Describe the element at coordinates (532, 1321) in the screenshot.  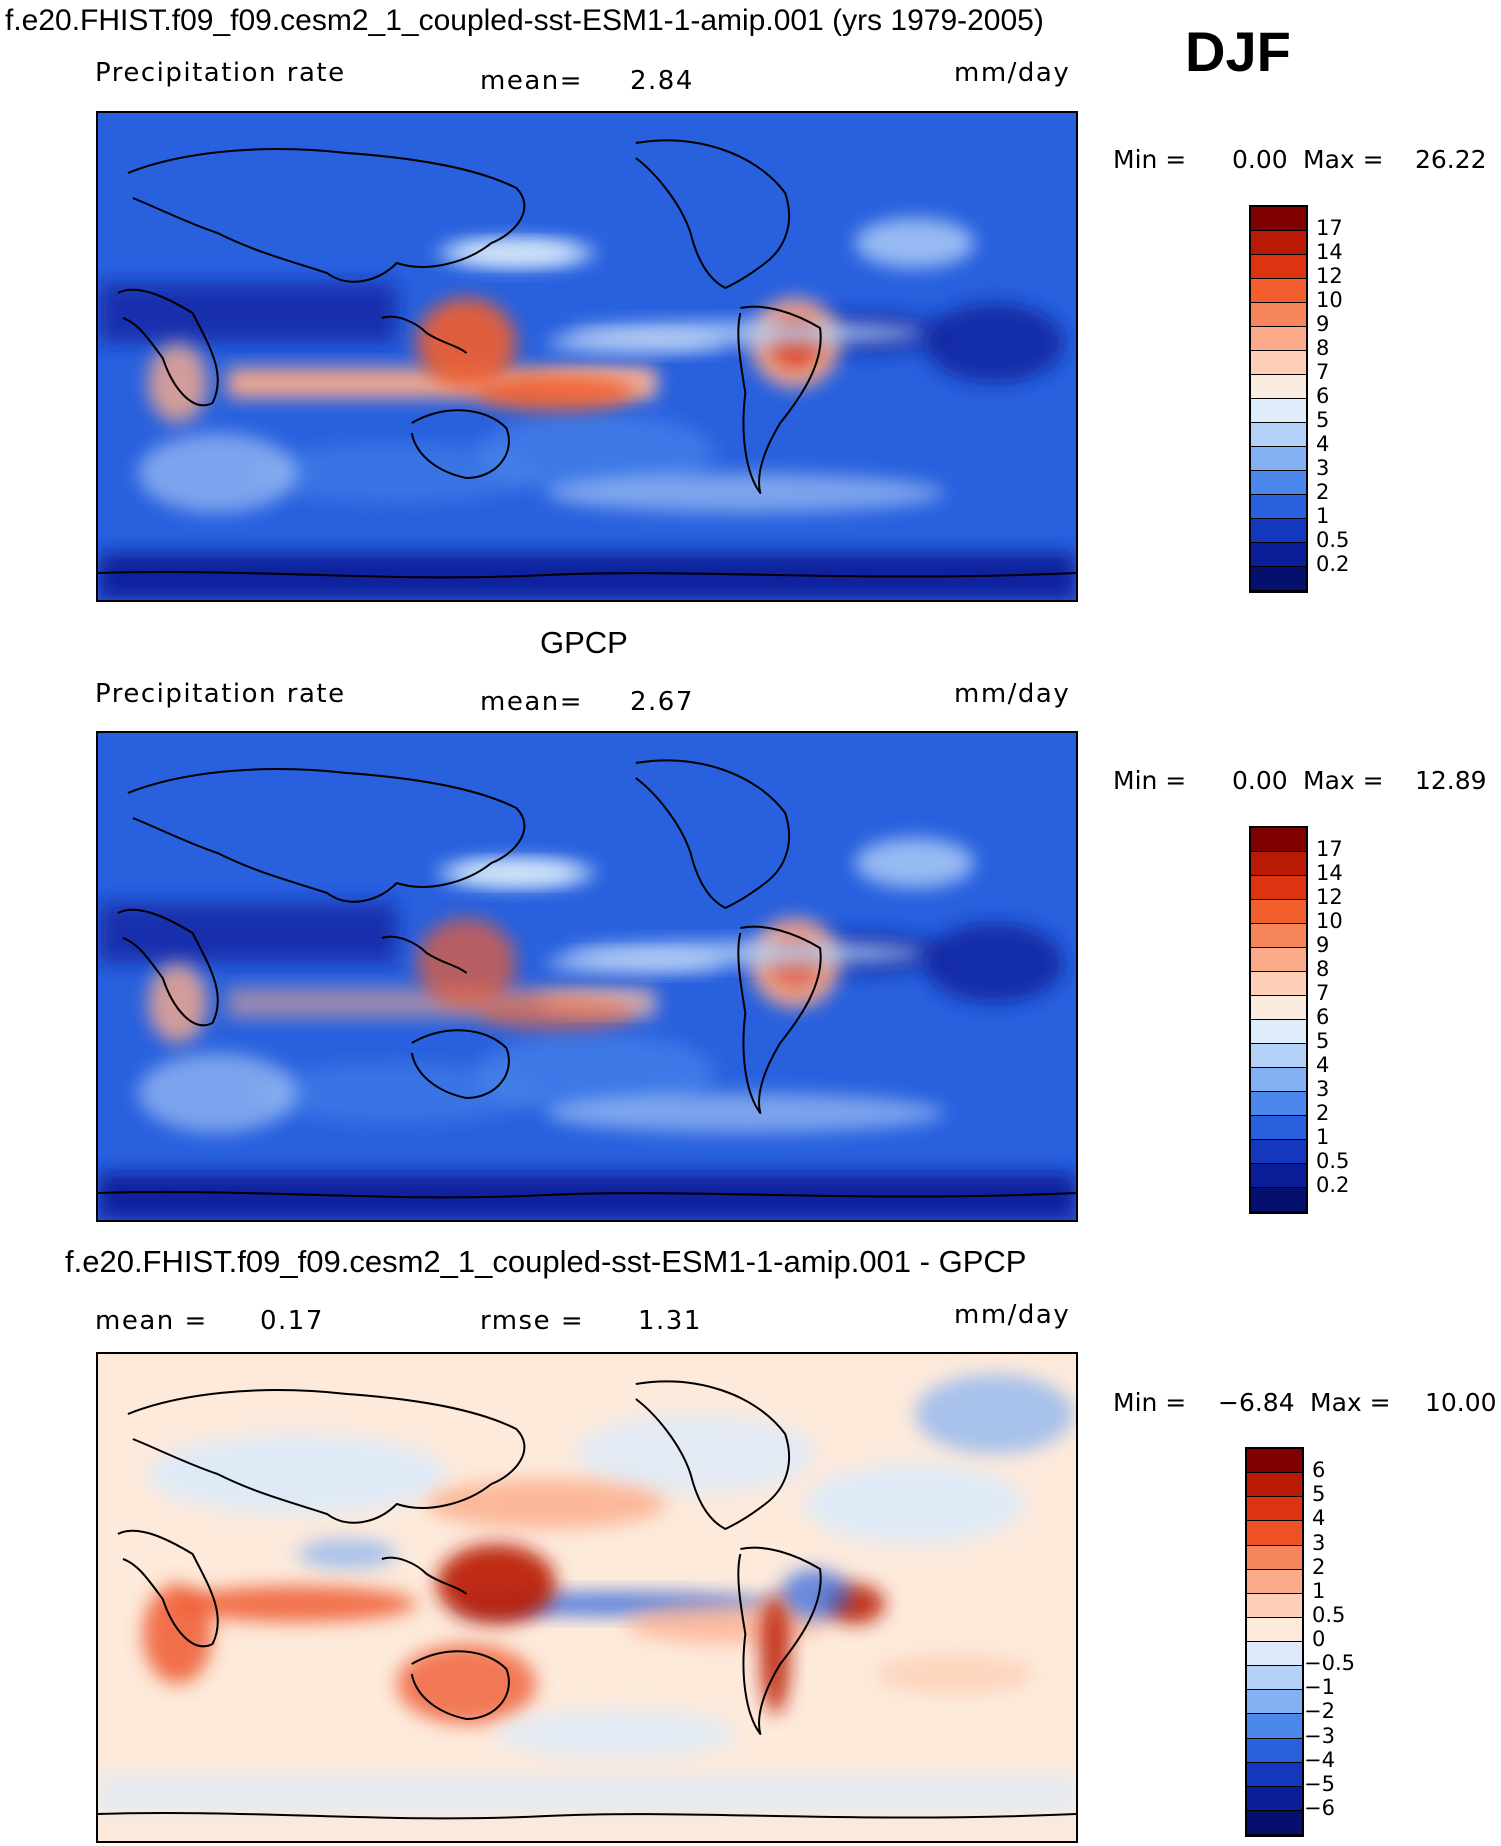
I see `panel3-rmse-label: rmse =` at that location.